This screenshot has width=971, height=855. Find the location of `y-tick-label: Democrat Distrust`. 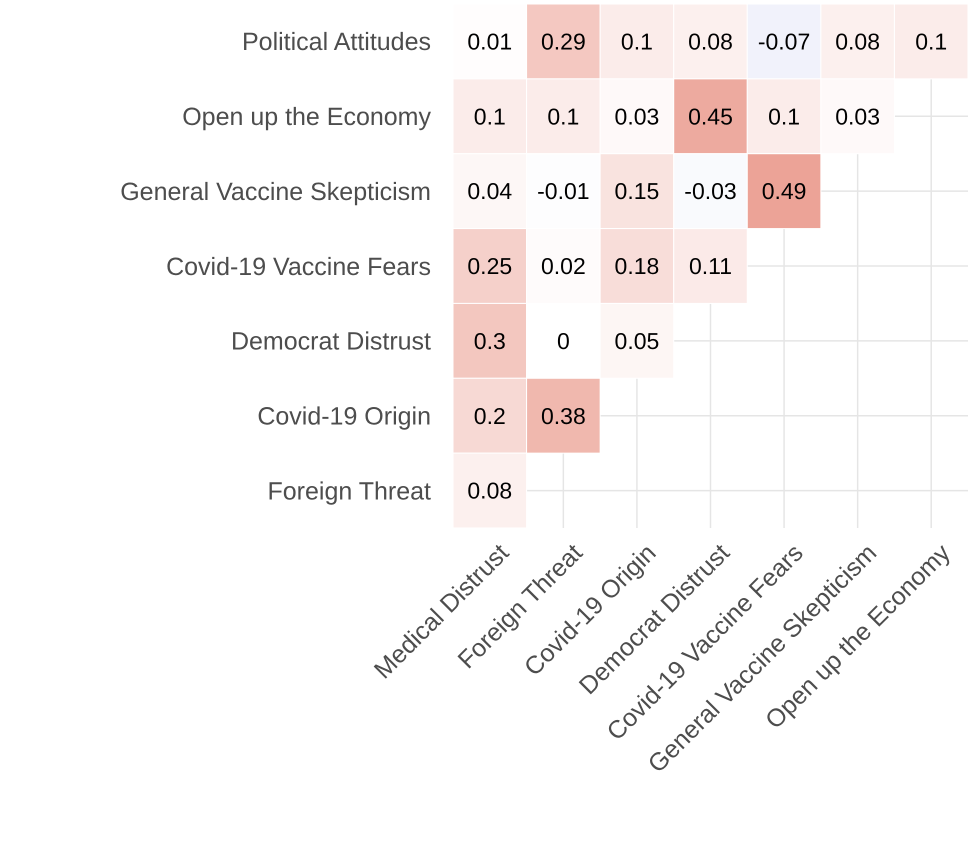

y-tick-label: Democrat Distrust is located at coordinates (331, 342).